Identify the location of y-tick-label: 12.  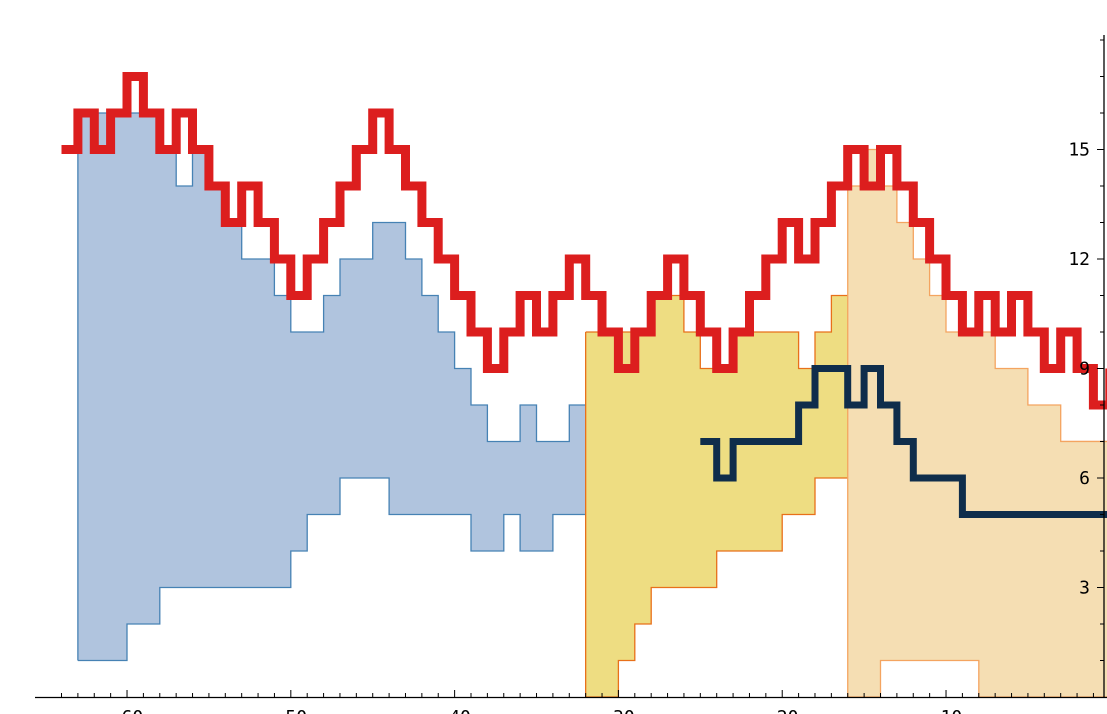
(1079, 259).